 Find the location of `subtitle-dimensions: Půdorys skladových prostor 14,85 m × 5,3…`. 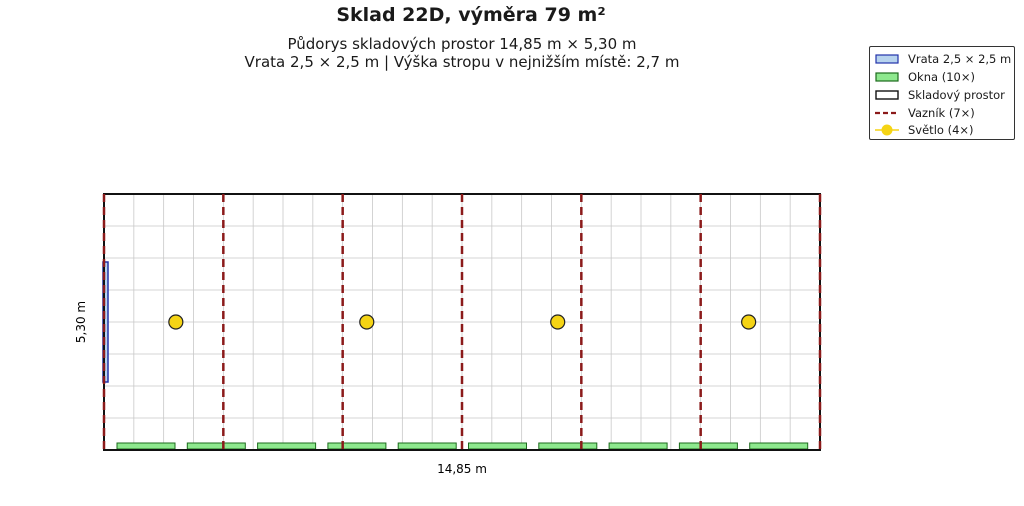

subtitle-dimensions: Půdorys skladových prostor 14,85 m × 5,3… is located at coordinates (462, 44).